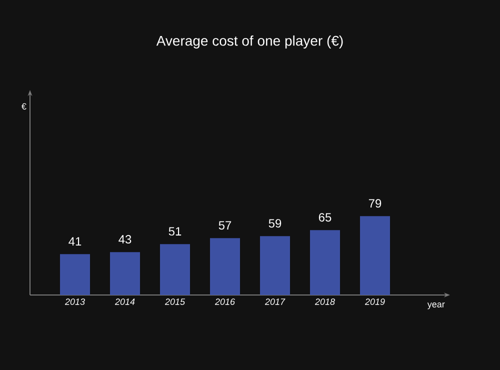  What do you see at coordinates (325, 217) in the screenshot?
I see `data-label: 65` at bounding box center [325, 217].